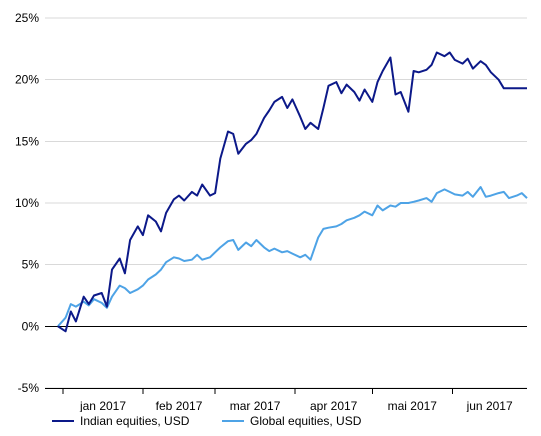 This screenshot has height=436, width=541. Describe the element at coordinates (29, 388) in the screenshot. I see `y-tick-label: -5%` at that location.